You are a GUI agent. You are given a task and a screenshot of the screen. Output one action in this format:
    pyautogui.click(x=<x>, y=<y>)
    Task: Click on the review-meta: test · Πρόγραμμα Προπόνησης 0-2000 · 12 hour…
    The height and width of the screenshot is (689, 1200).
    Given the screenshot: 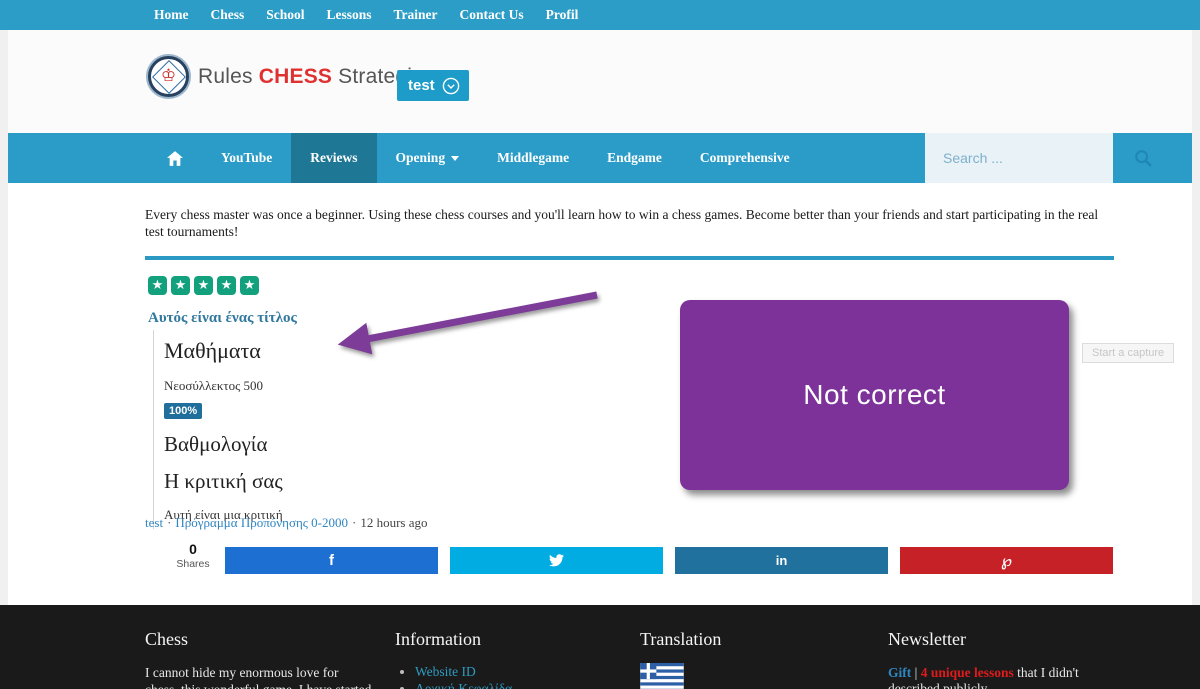 What is the action you would take?
    pyautogui.click(x=286, y=522)
    